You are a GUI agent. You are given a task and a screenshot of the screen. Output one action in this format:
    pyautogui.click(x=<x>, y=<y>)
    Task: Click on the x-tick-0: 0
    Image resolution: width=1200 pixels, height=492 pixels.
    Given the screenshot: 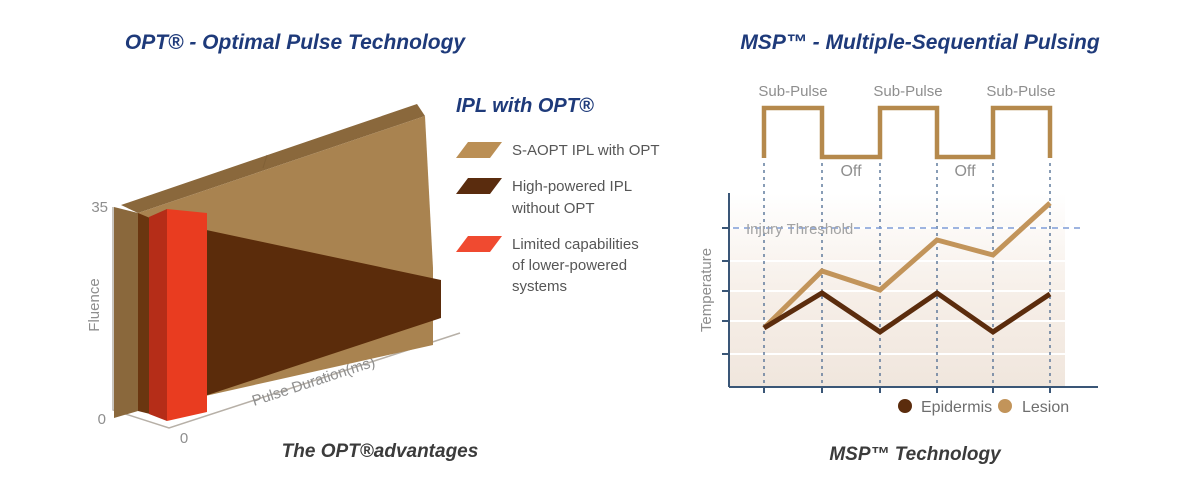 What is the action you would take?
    pyautogui.click(x=184, y=438)
    